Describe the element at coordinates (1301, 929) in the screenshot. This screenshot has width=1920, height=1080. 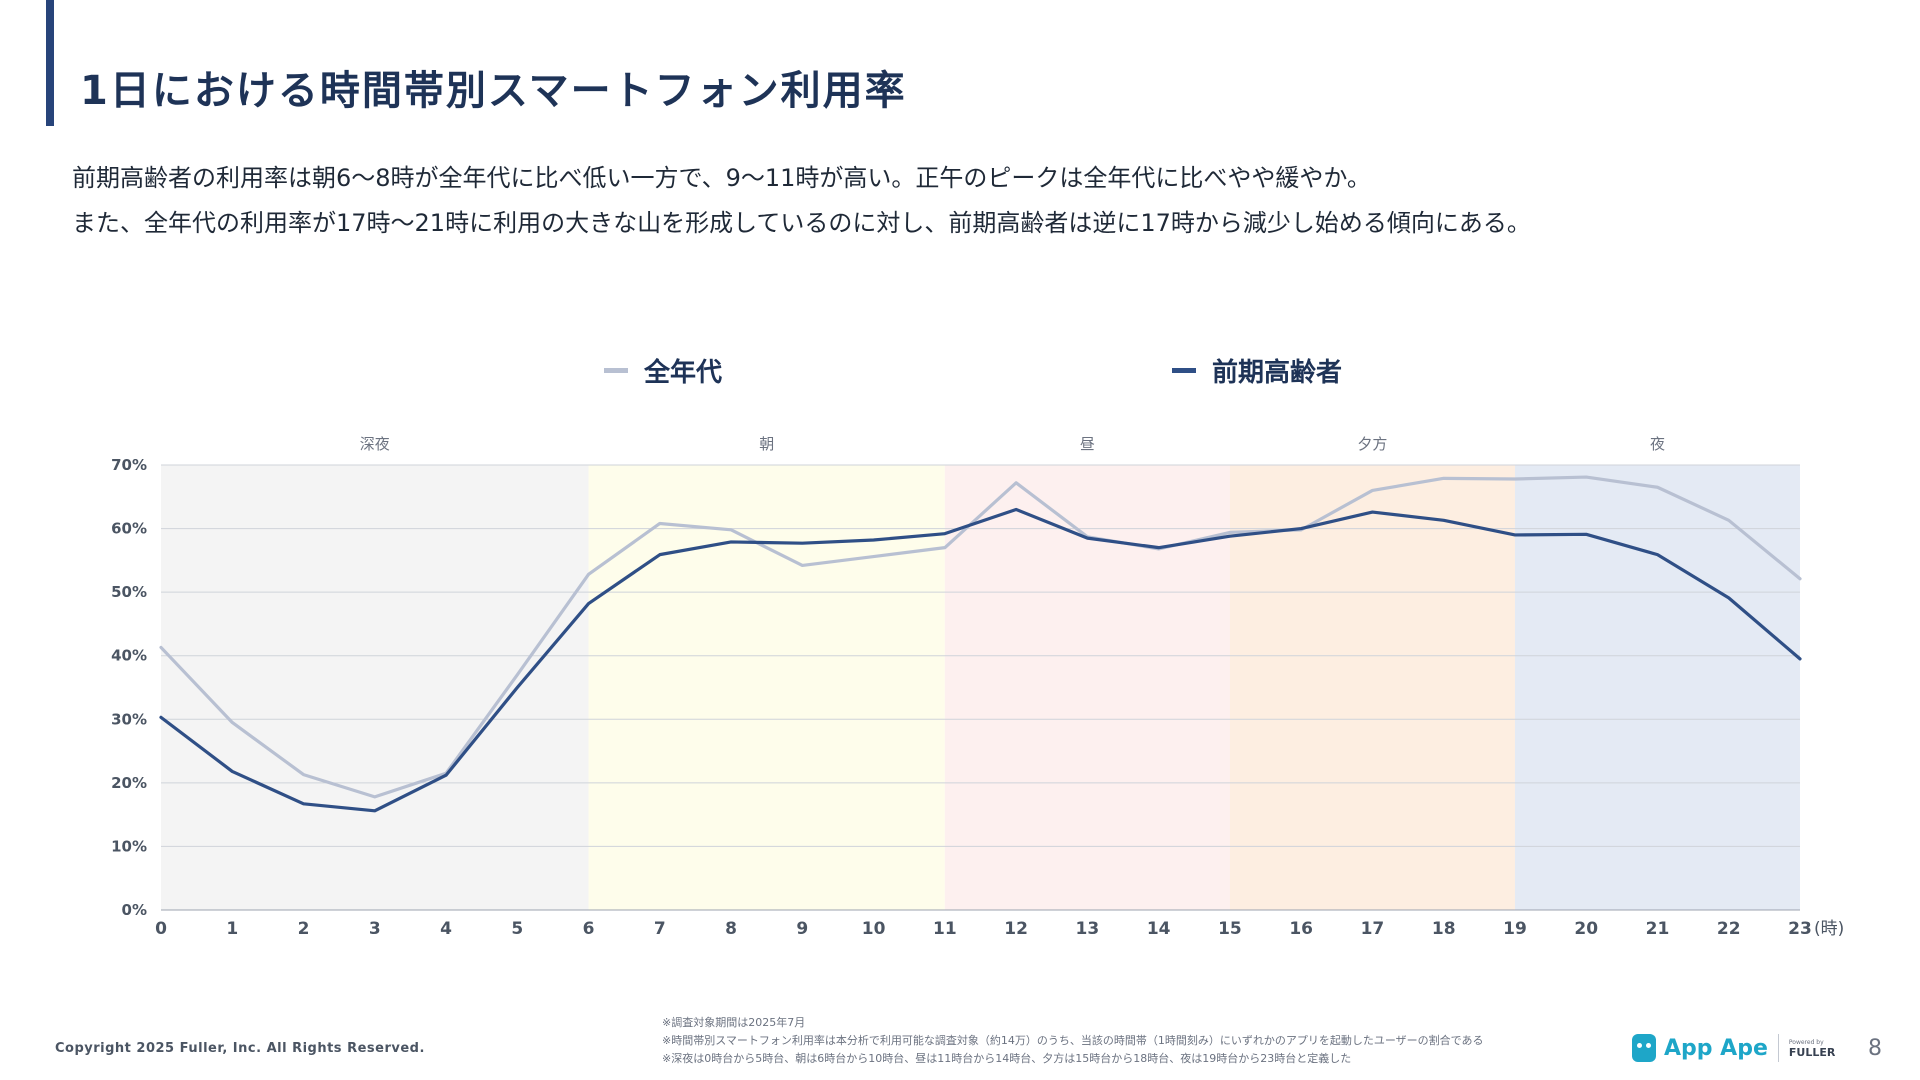
I see `x-tick-label: 16` at that location.